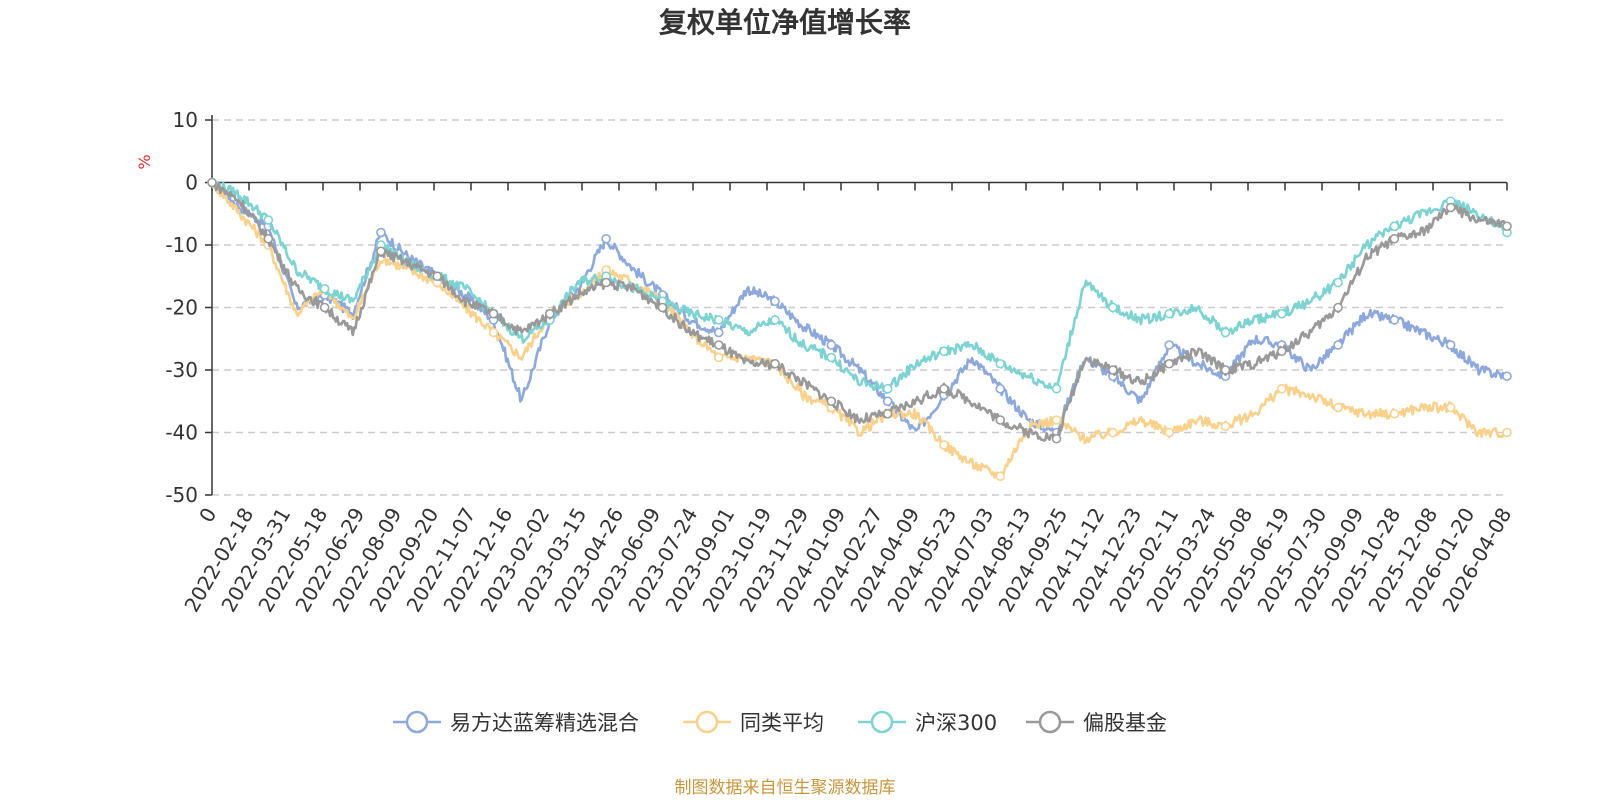 The height and width of the screenshot is (800, 1600). I want to click on y-tick-label: -30, so click(181, 370).